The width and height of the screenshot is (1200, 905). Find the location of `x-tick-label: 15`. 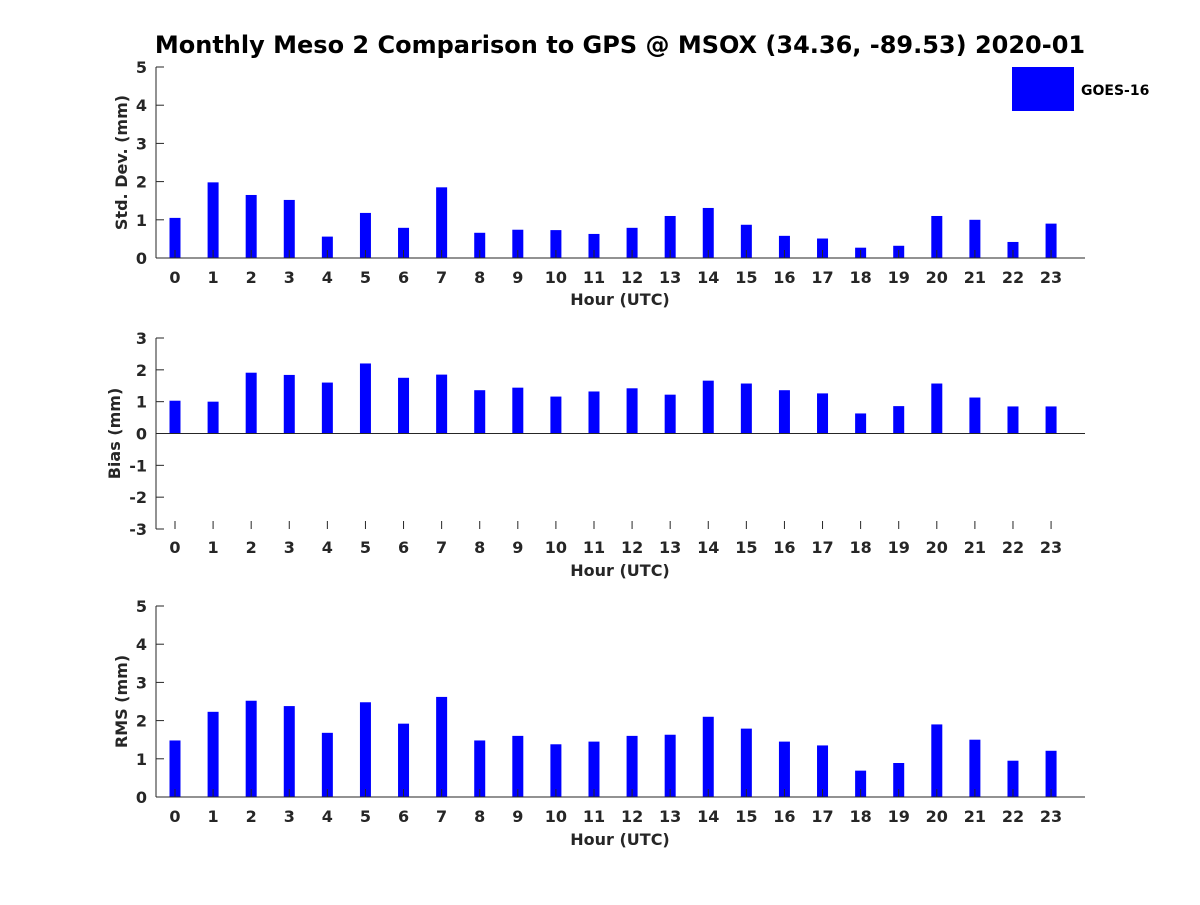

x-tick-label: 15 is located at coordinates (746, 816).